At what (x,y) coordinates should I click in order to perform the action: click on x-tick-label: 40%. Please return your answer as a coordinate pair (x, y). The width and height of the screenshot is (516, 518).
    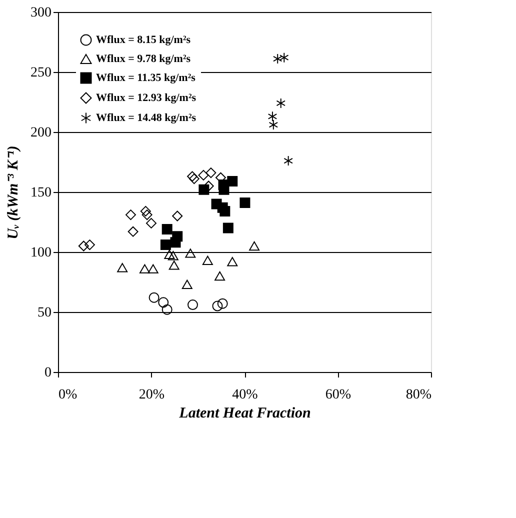
    Looking at the image, I should click on (245, 395).